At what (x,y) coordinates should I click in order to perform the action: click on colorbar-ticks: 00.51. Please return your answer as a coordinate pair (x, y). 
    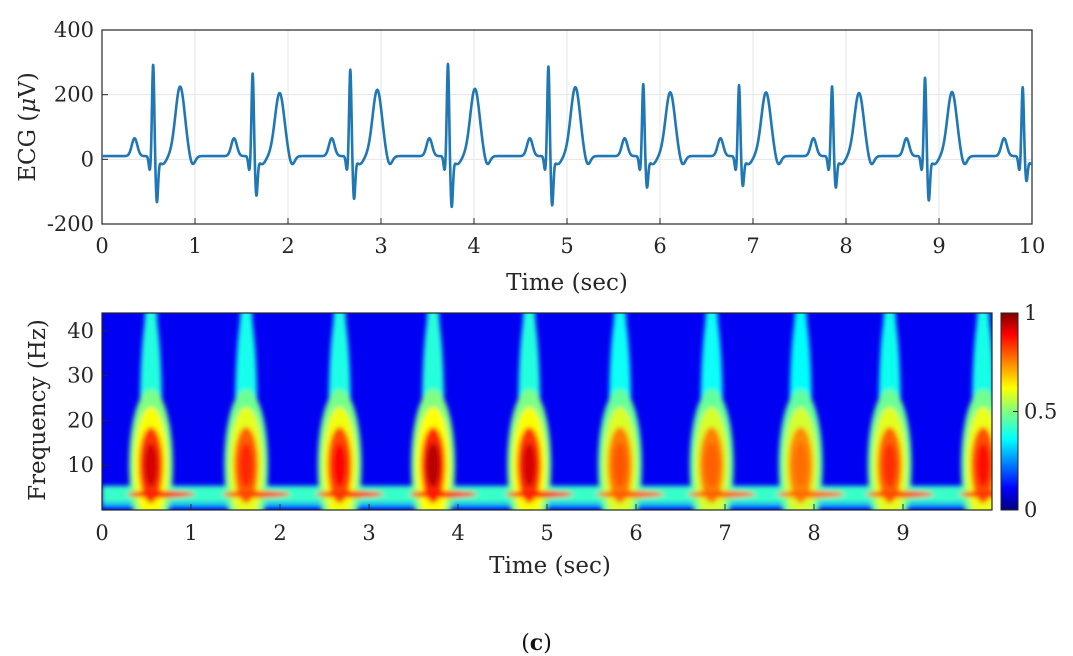
    Looking at the image, I should click on (1035, 411).